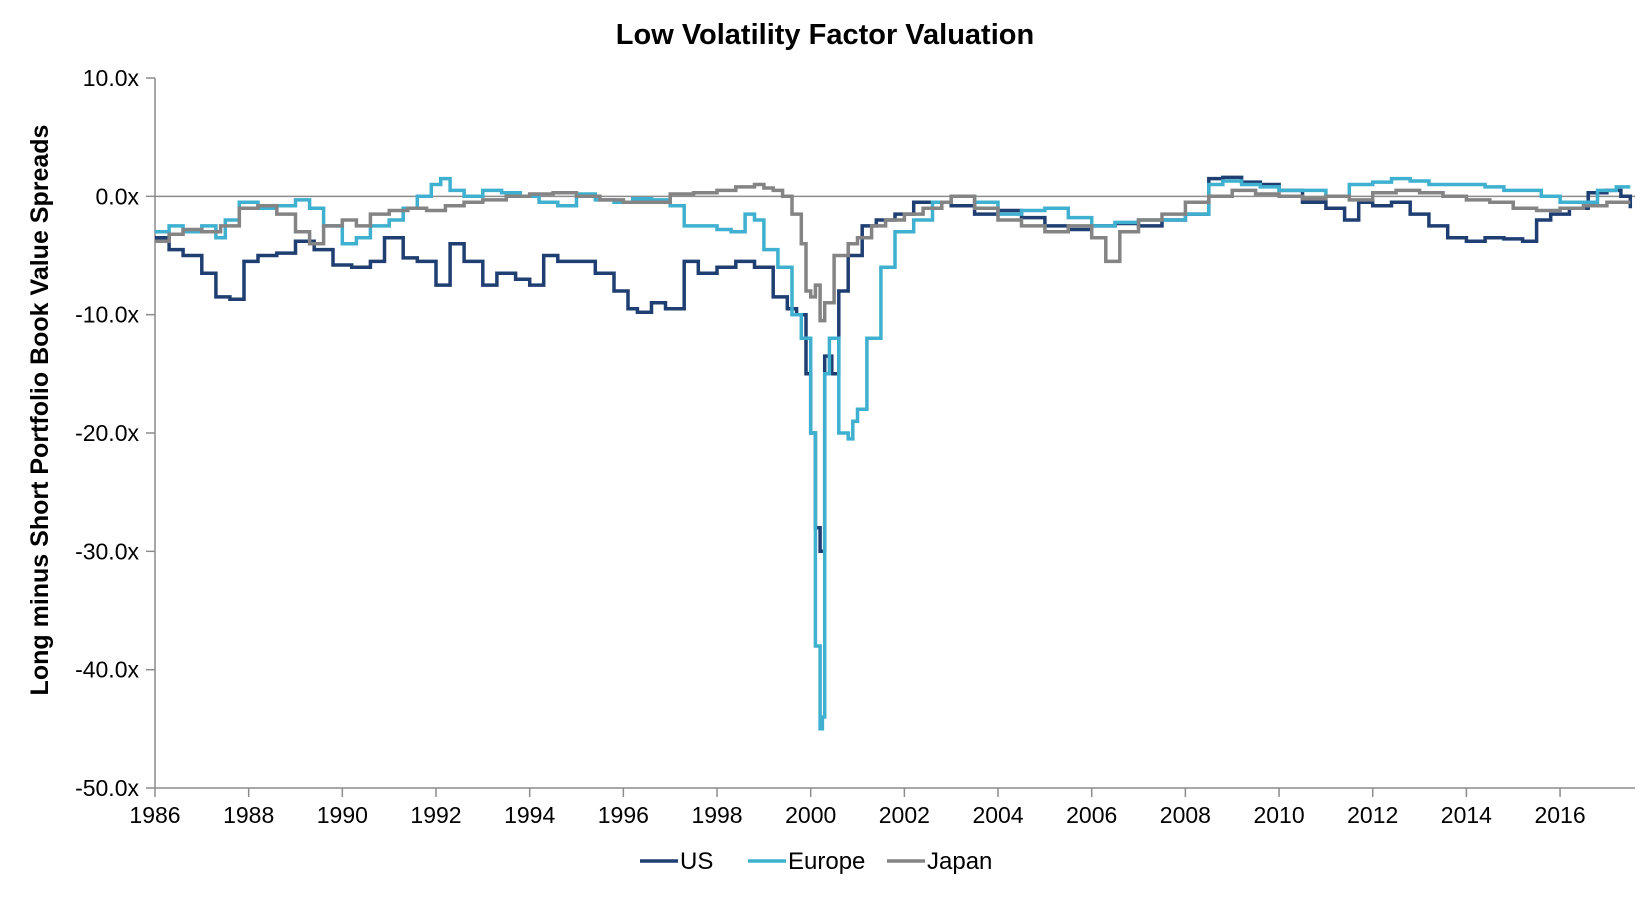  I want to click on x-tick-label: 1998, so click(716, 815).